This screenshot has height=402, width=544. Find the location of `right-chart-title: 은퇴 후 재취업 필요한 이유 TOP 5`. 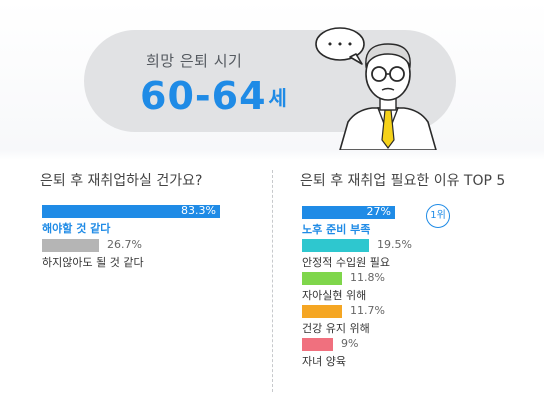

right-chart-title: 은퇴 후 재취업 필요한 이유 TOP 5 is located at coordinates (403, 181).